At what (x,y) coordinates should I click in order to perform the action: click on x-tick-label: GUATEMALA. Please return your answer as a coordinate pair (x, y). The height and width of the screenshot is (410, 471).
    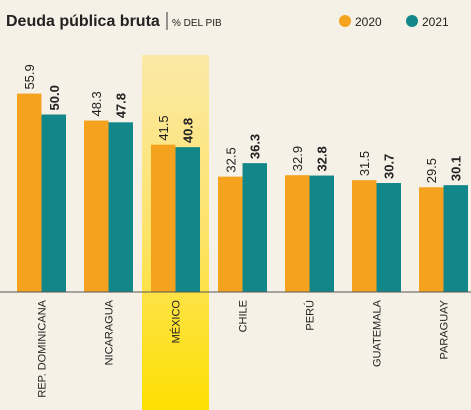
    Looking at the image, I should click on (378, 333).